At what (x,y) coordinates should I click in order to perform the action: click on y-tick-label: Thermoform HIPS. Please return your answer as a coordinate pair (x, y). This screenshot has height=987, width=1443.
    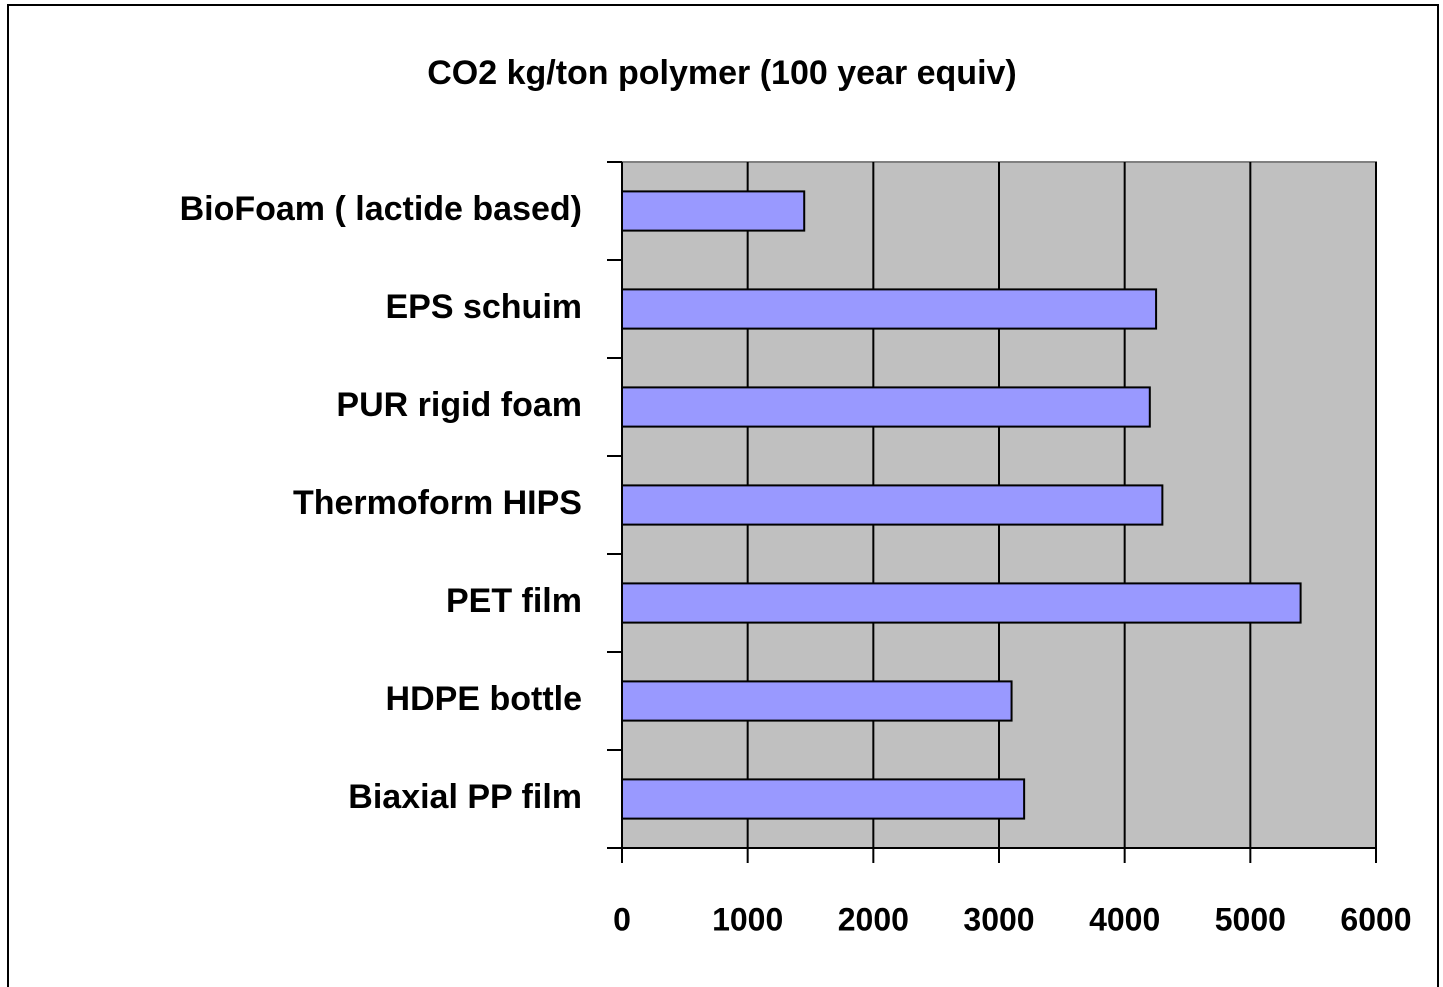
    Looking at the image, I should click on (437, 503).